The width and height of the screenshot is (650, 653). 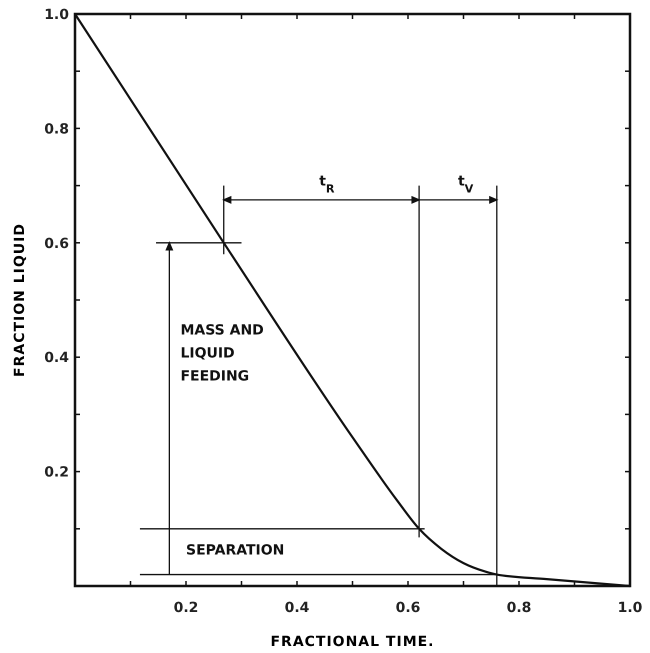 I want to click on x-tick-label: 0.6, so click(x=408, y=608).